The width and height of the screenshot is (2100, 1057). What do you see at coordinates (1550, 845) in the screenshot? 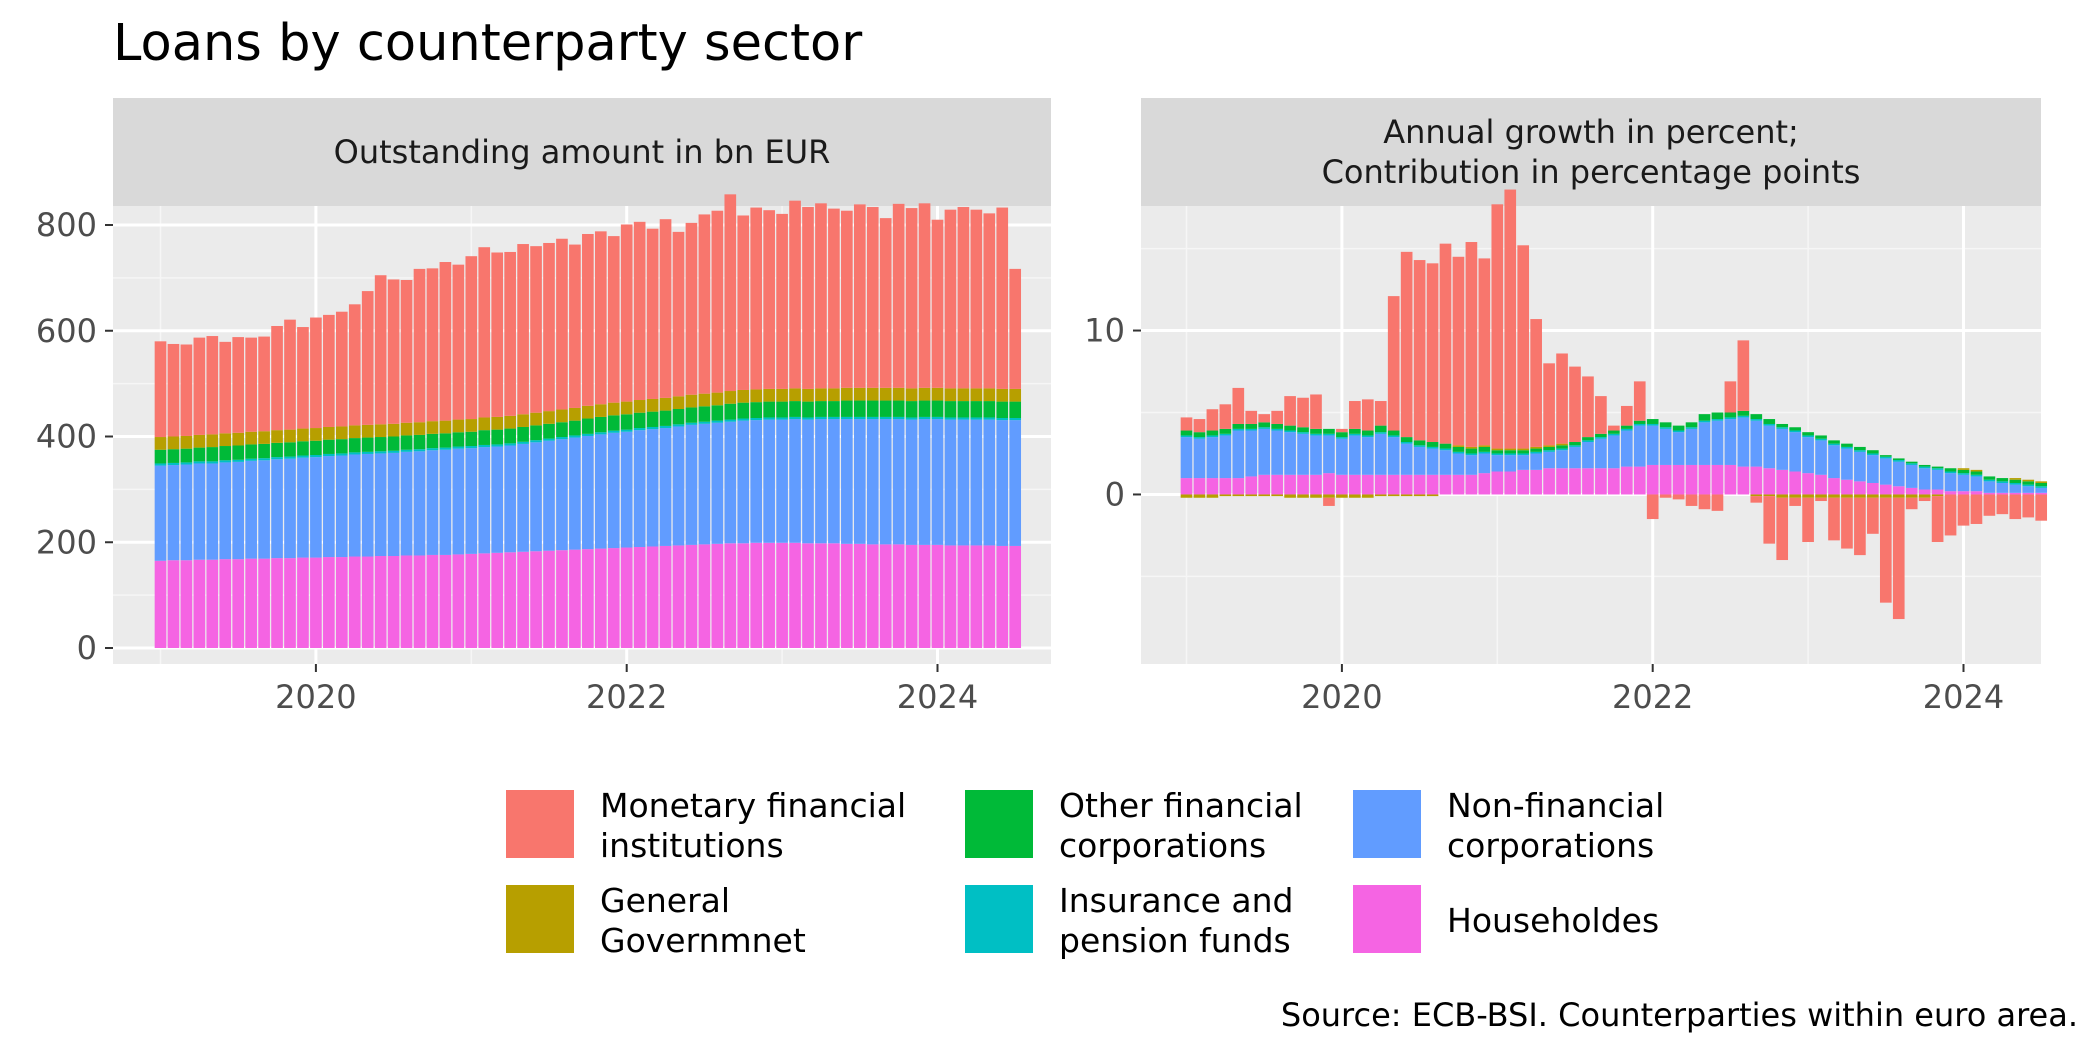
I see `legend-label-nfc-line-2: corporations` at bounding box center [1550, 845].